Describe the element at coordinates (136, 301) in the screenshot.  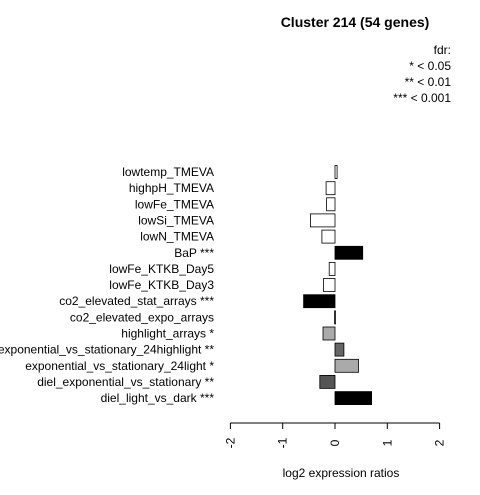
I see `category-label-9: co2_elevated_stat_arrays ***` at that location.